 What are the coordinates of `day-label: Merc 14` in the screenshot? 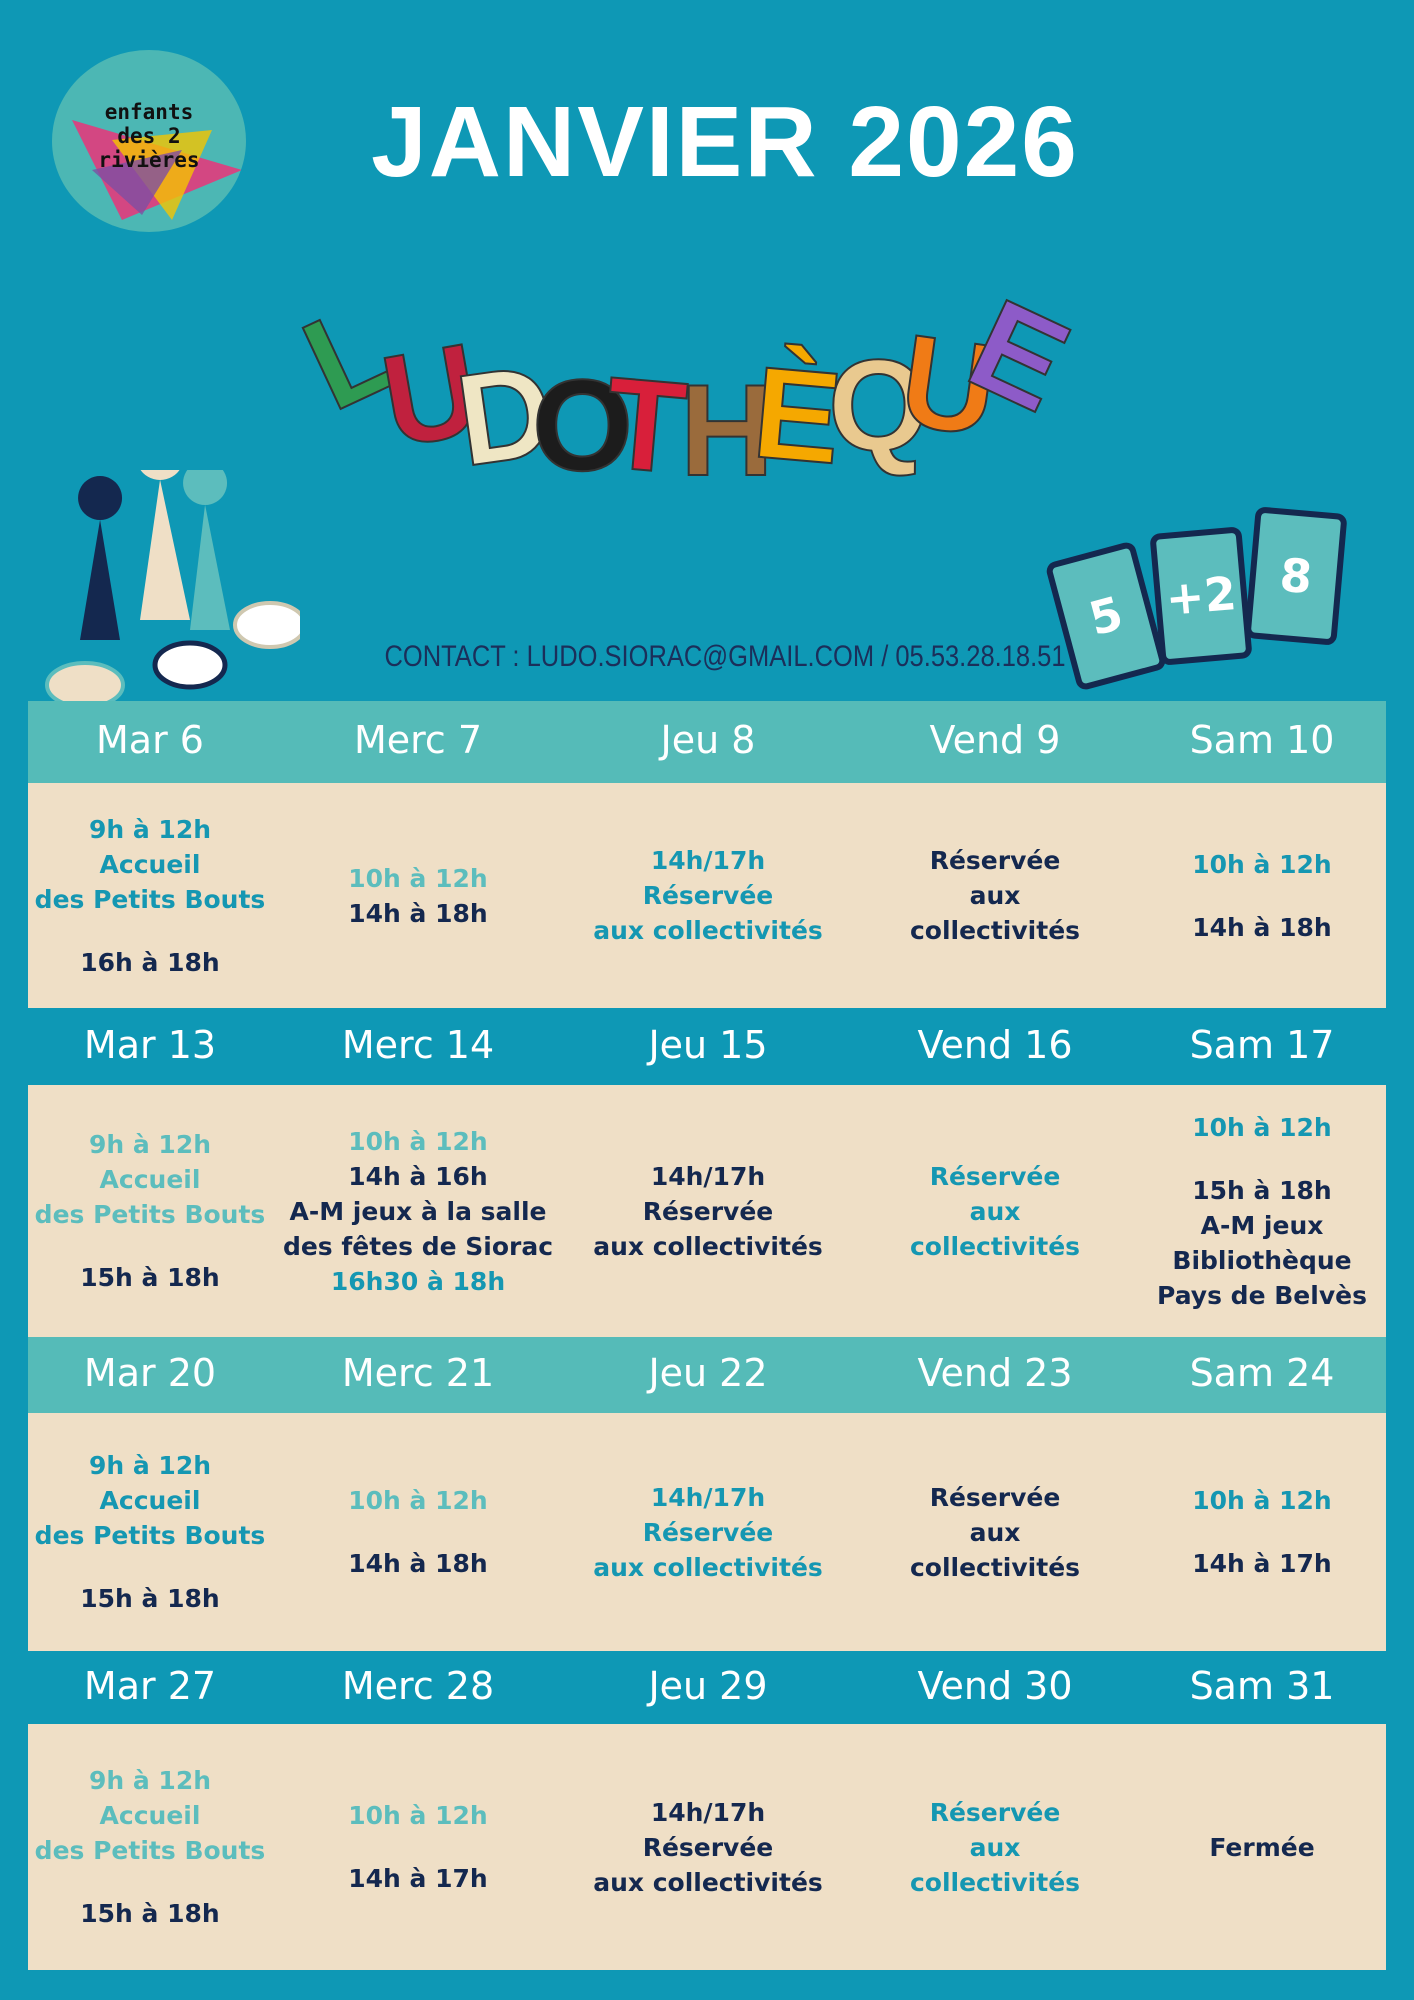 It's located at (418, 1044).